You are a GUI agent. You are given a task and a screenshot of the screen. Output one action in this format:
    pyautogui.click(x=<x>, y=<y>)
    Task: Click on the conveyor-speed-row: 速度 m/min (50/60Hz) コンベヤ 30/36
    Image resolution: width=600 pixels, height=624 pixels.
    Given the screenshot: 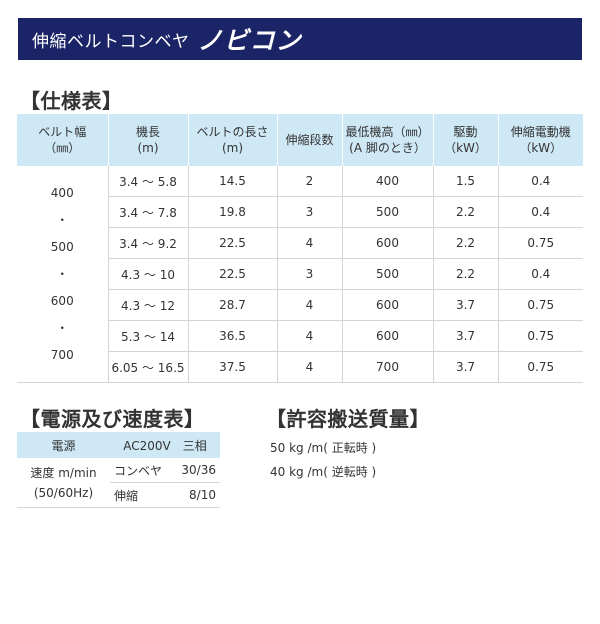 What is the action you would take?
    pyautogui.click(x=118, y=483)
    